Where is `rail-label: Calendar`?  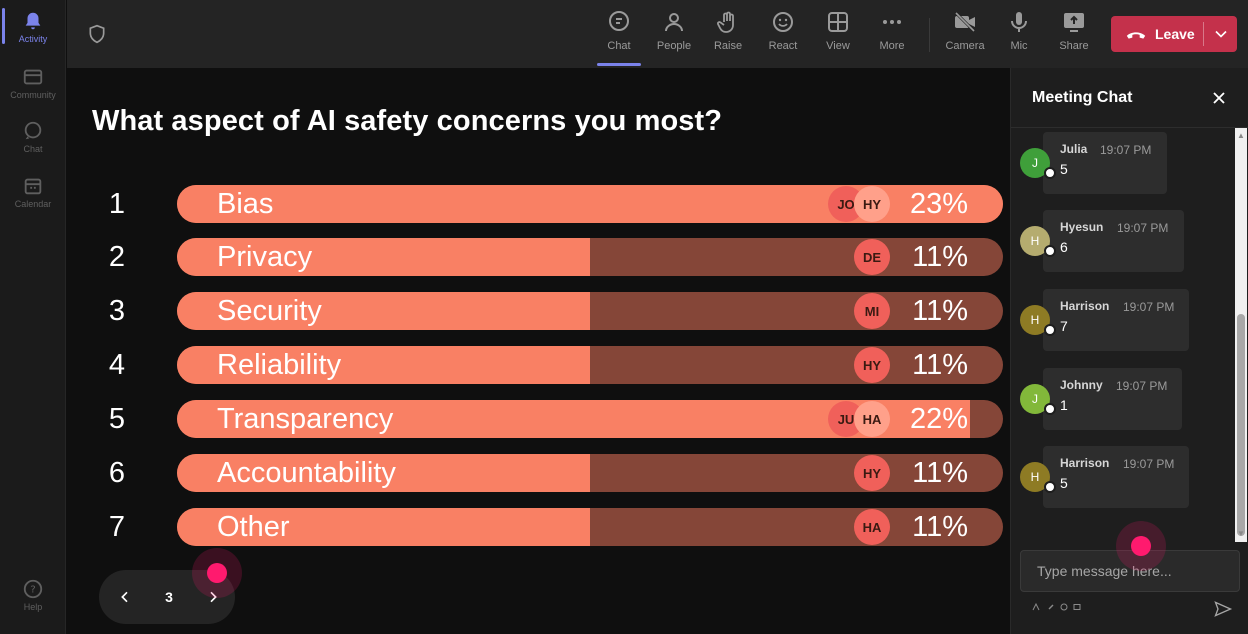 rail-label: Calendar is located at coordinates (33, 204).